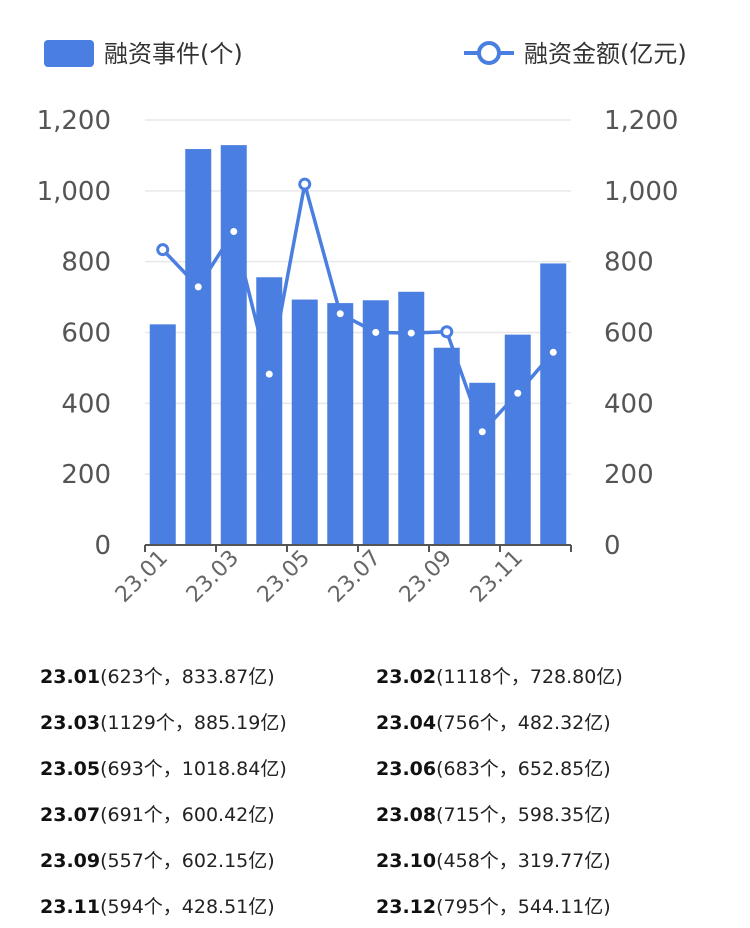 The image size is (750, 928). Describe the element at coordinates (142, 577) in the screenshot. I see `x-tick-label: 23.01` at that location.